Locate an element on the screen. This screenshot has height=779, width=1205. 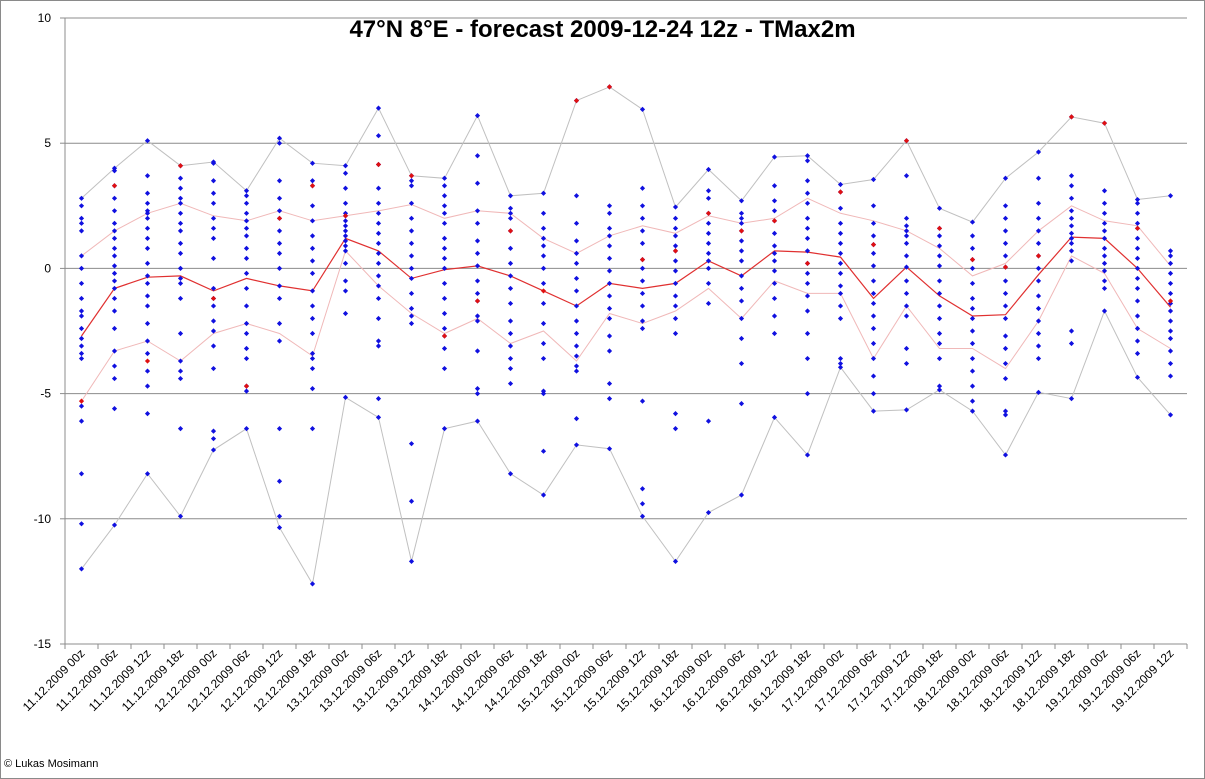
y-tick-label: 0 is located at coordinates (47, 268).